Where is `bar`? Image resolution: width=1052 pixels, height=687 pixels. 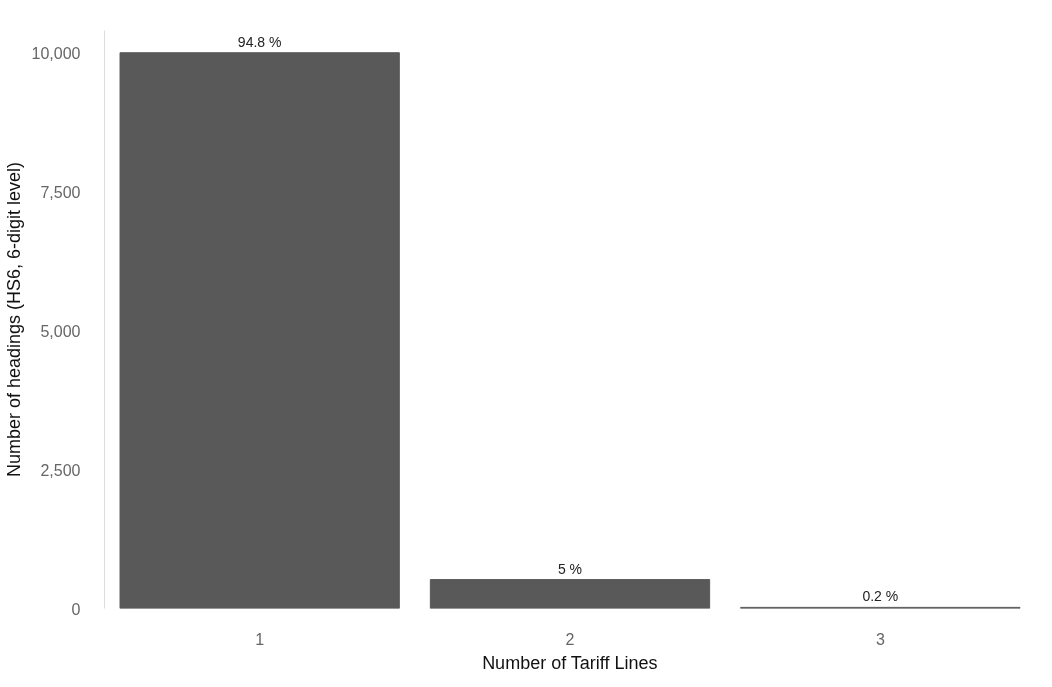
bar is located at coordinates (570, 594).